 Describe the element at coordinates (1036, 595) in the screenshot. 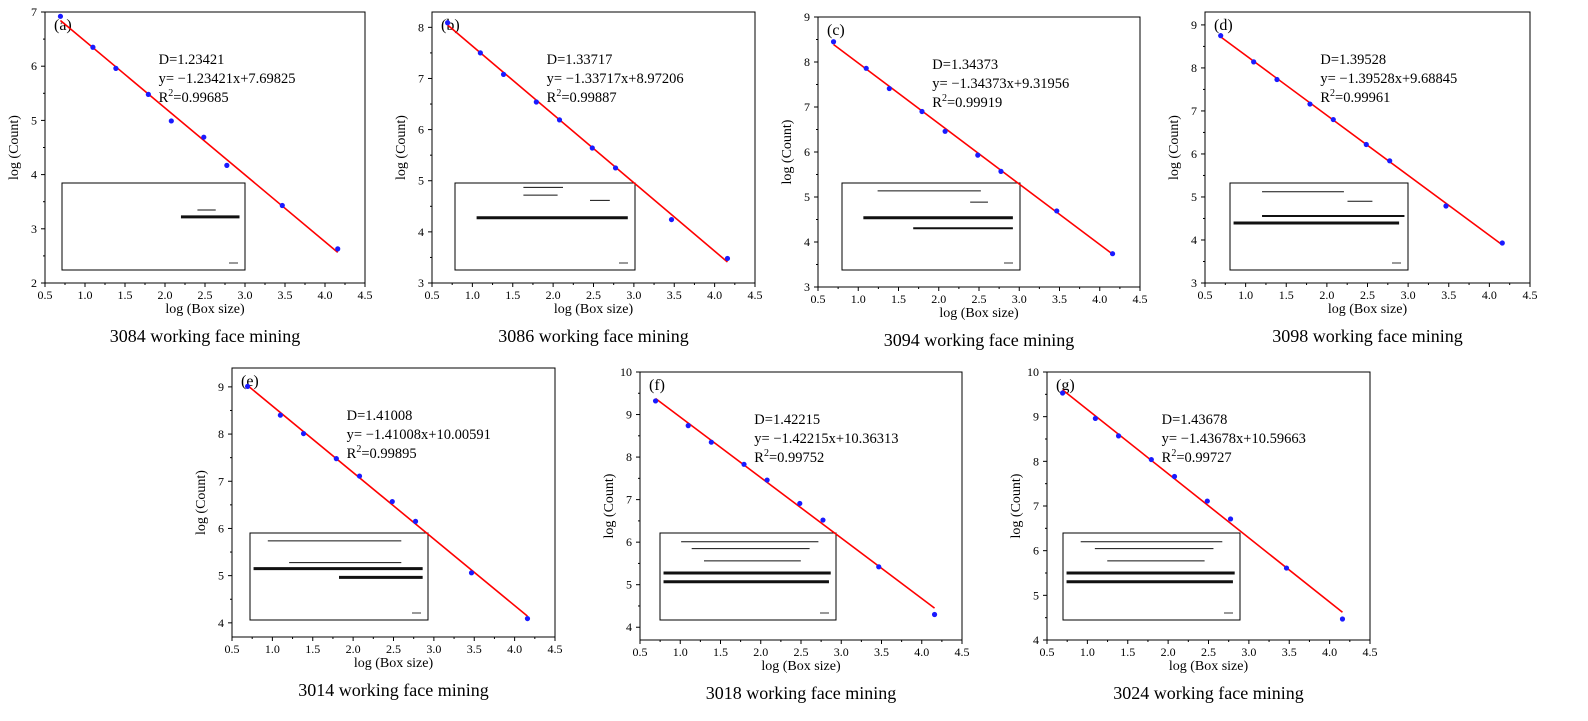

I see `y-tick-label: 5` at that location.